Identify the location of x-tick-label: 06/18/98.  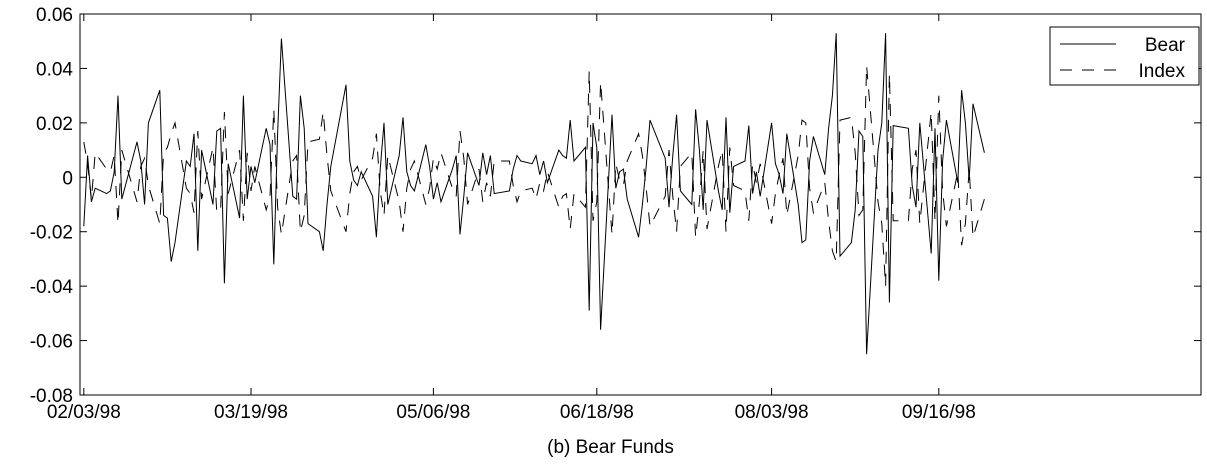
(597, 412).